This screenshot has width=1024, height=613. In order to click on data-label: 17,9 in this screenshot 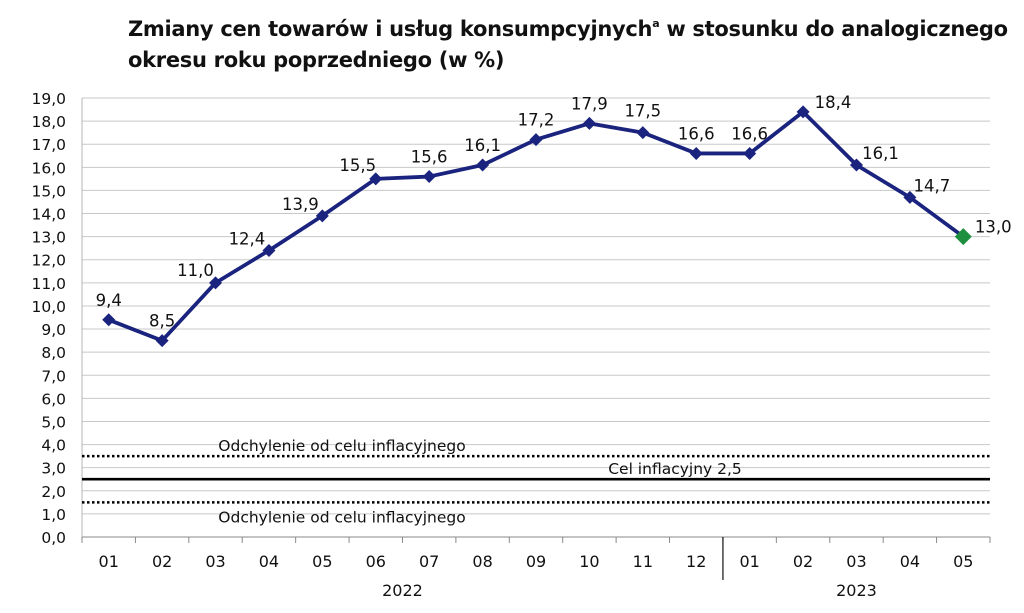, I will do `click(589, 103)`.